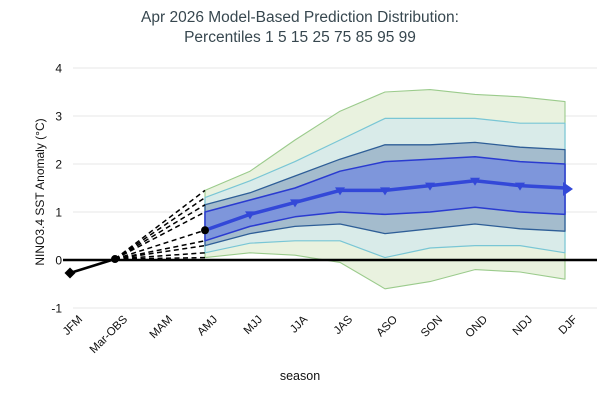  Describe the element at coordinates (299, 324) in the screenshot. I see `x-tick-label: JJA` at that location.